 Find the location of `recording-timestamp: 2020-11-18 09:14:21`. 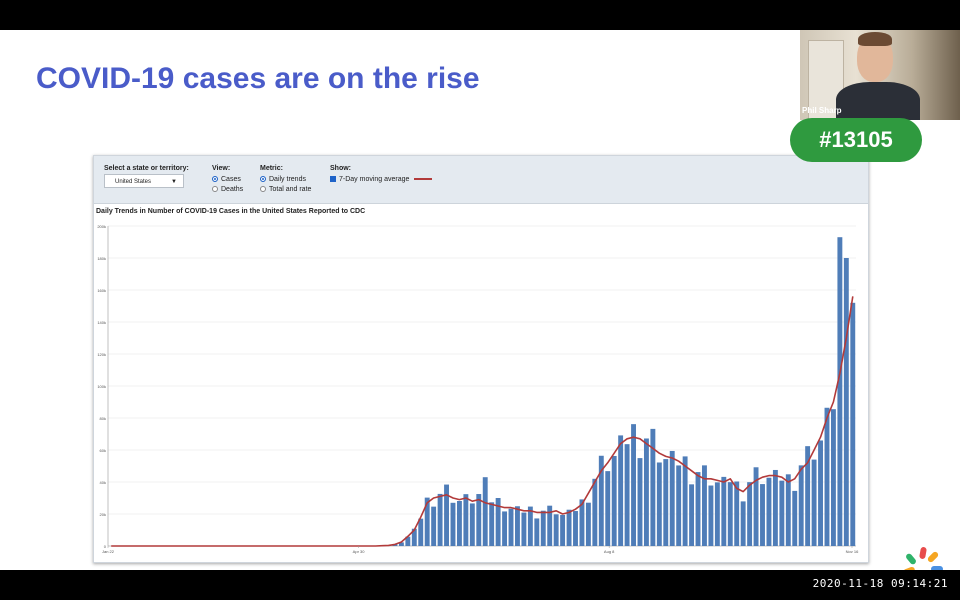

recording-timestamp: 2020-11-18 09:14:21 is located at coordinates (880, 583).